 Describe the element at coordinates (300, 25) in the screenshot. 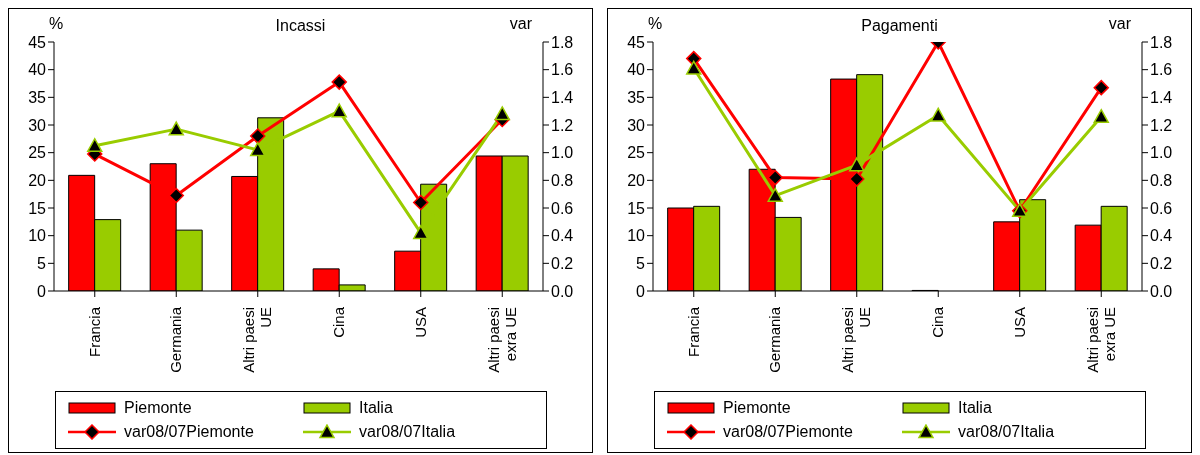

I see `chart-title: Incassi` at that location.